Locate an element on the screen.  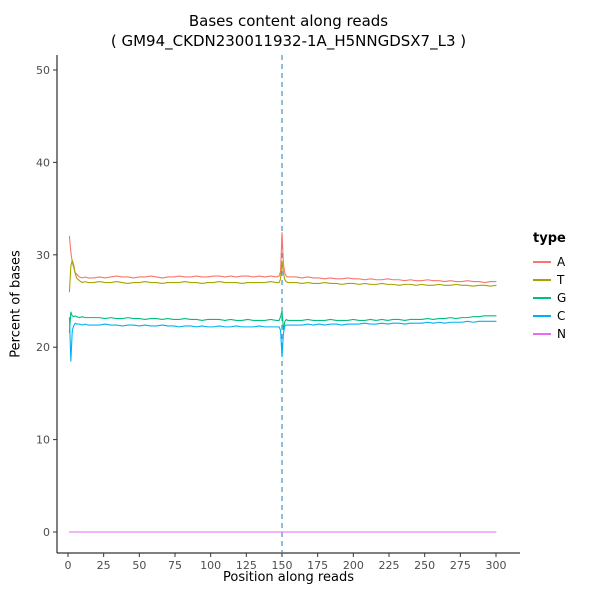
x-axis-tick-label: 150 is located at coordinates (282, 565).